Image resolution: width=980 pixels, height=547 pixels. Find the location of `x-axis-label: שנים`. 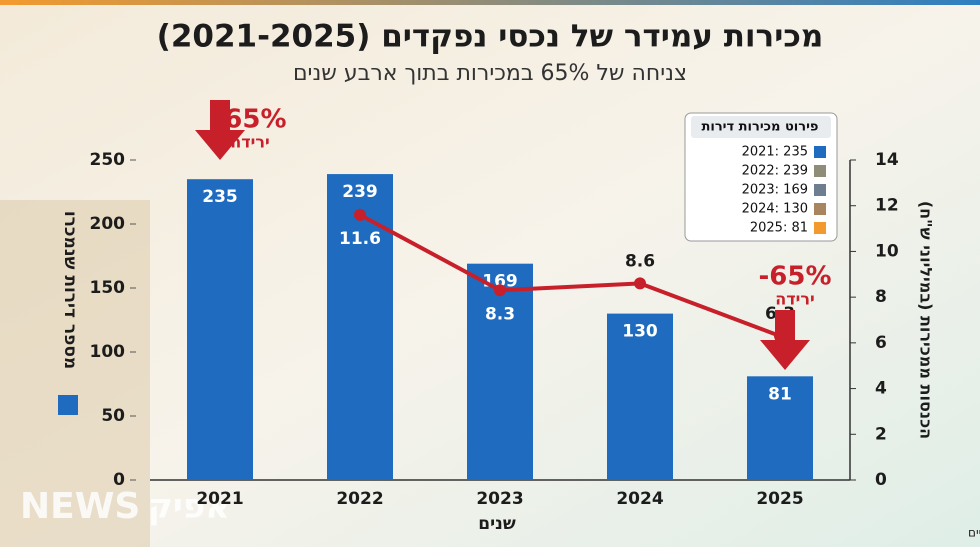

x-axis-label: שנים is located at coordinates (497, 524).